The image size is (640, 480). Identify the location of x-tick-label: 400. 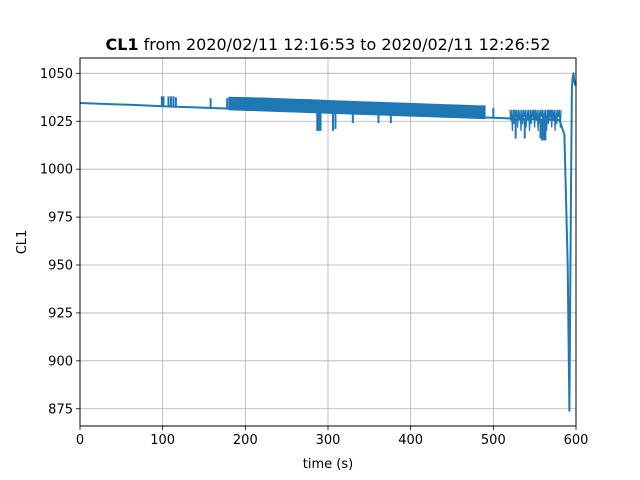
(410, 440).